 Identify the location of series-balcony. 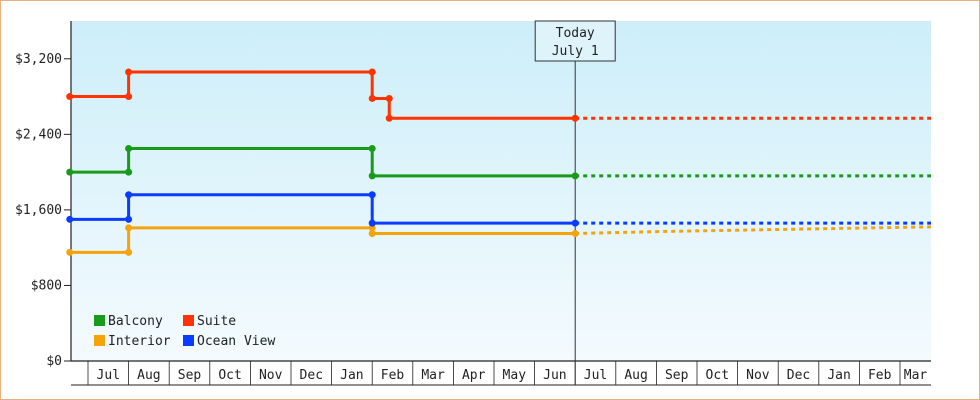
(498, 162).